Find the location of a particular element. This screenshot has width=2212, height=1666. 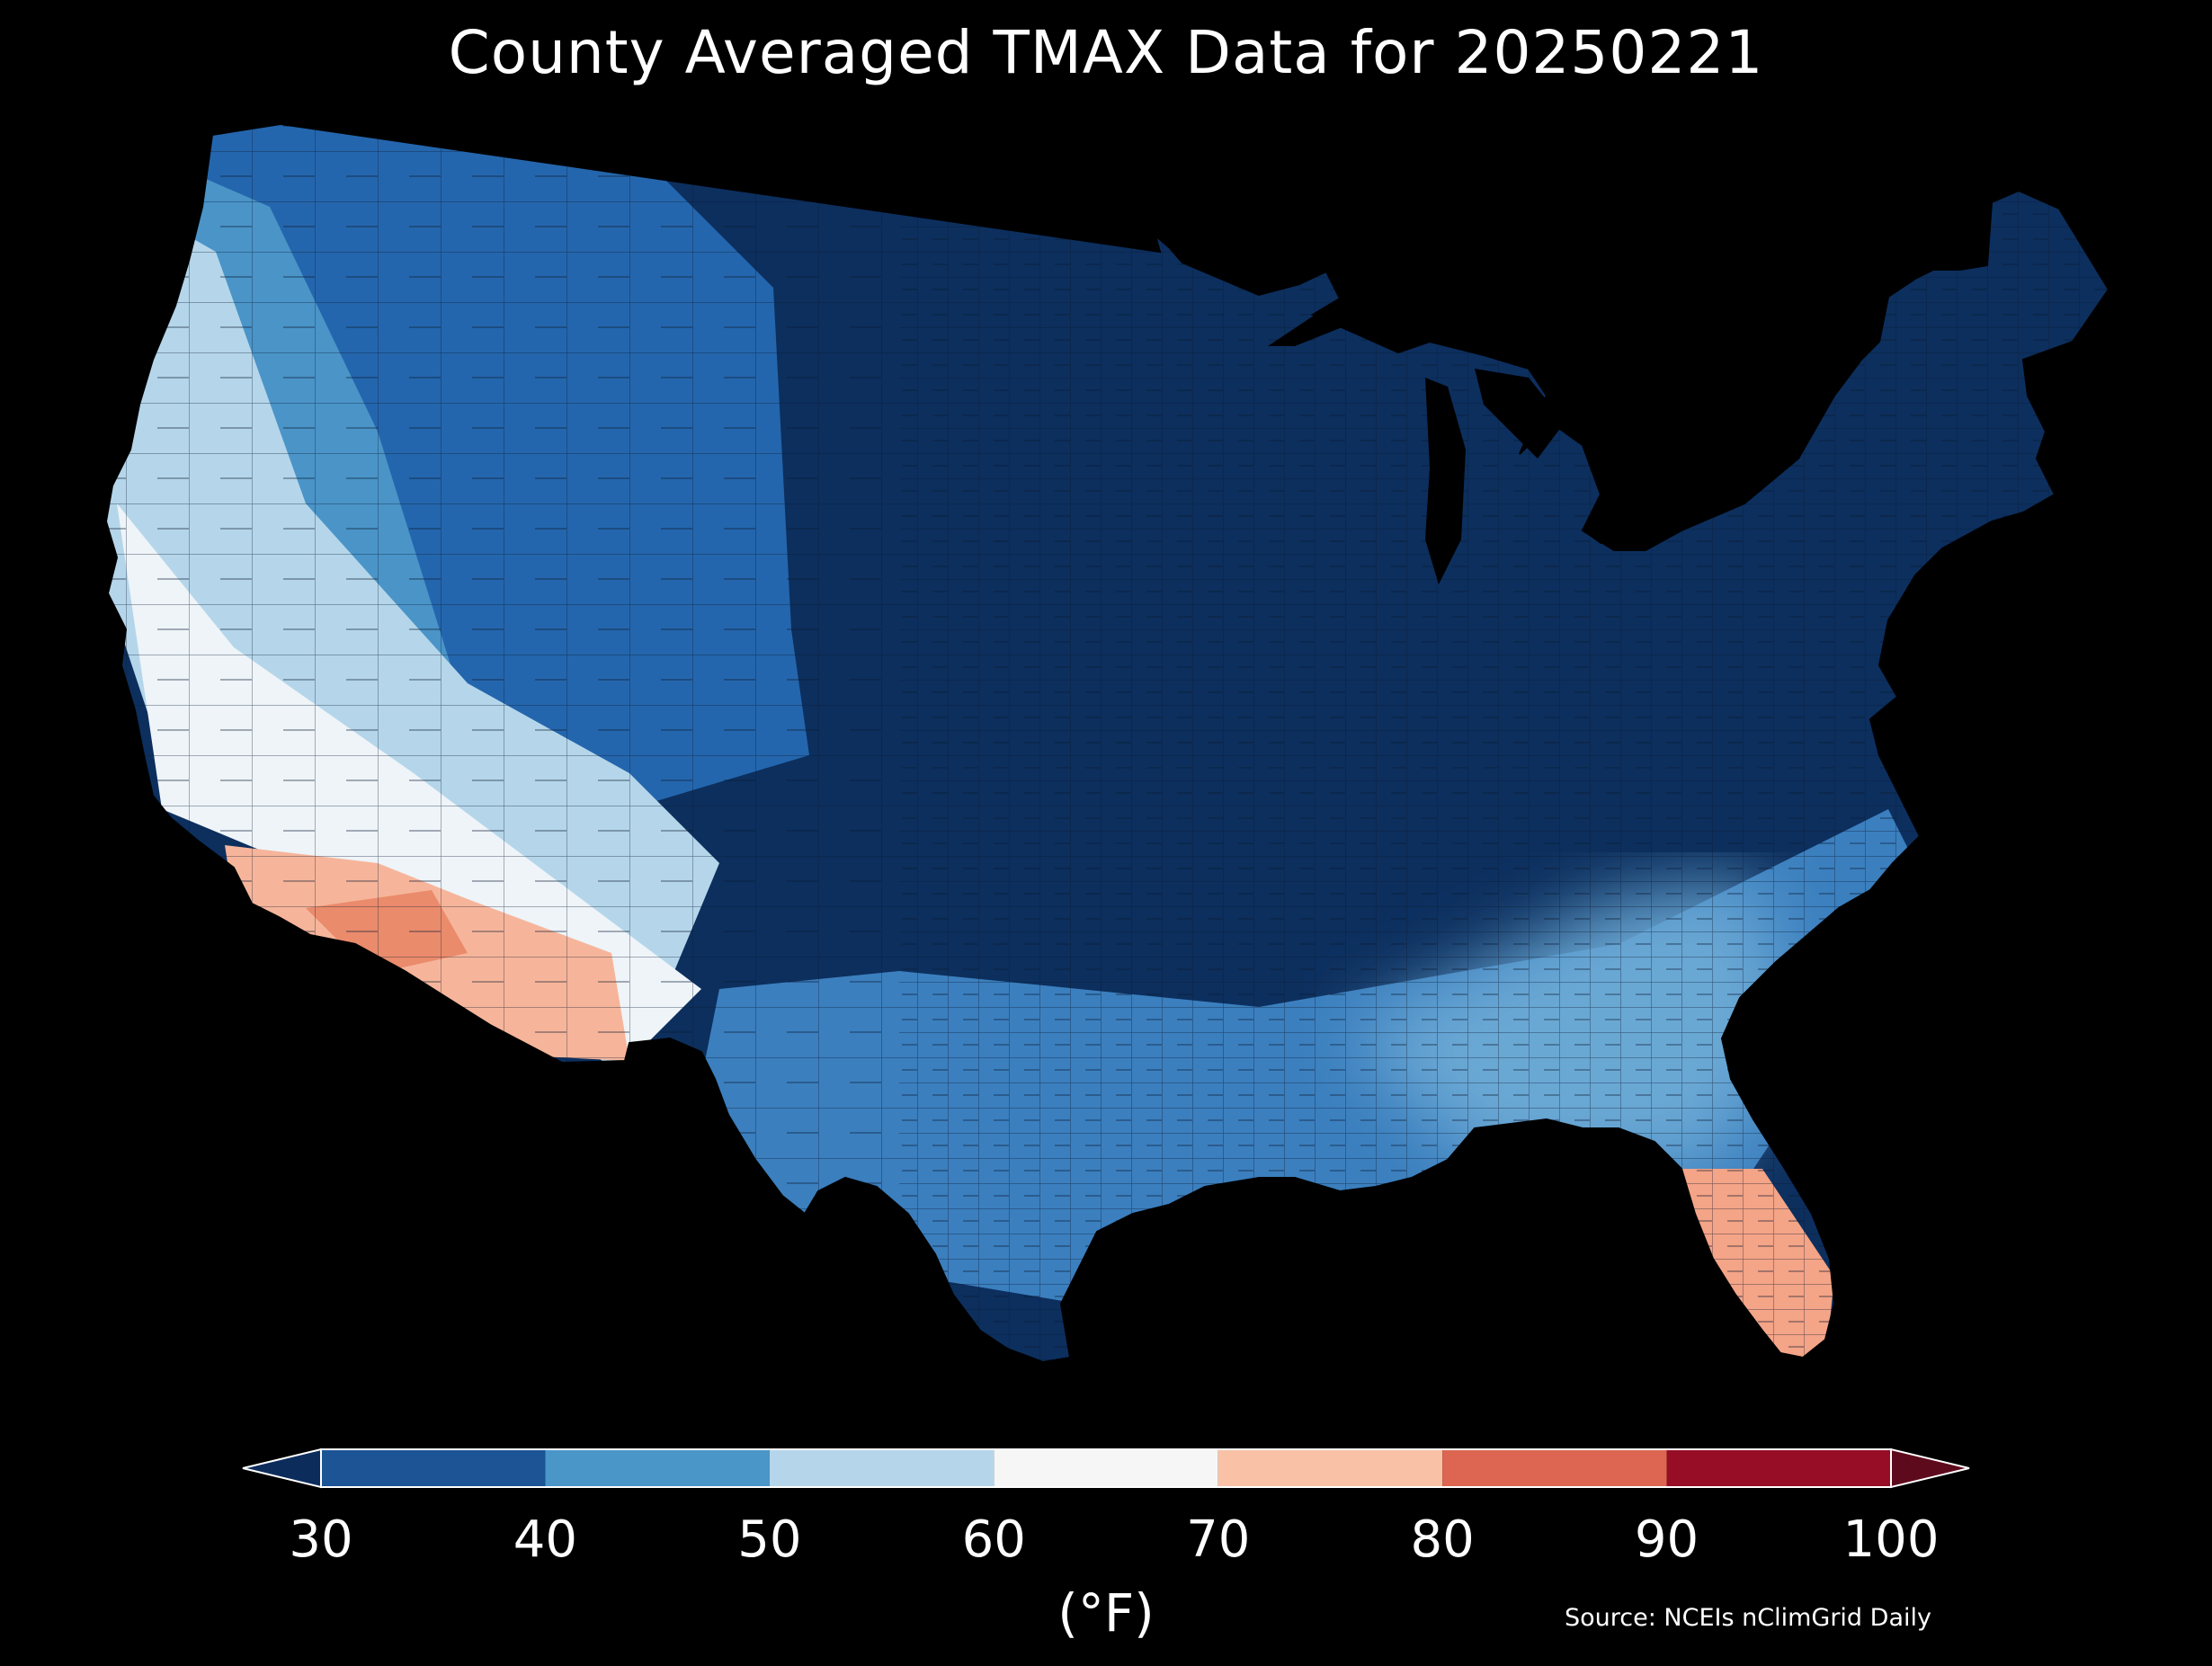

map-title: County Averaged TMAX Data for 20250221 is located at coordinates (1106, 53).